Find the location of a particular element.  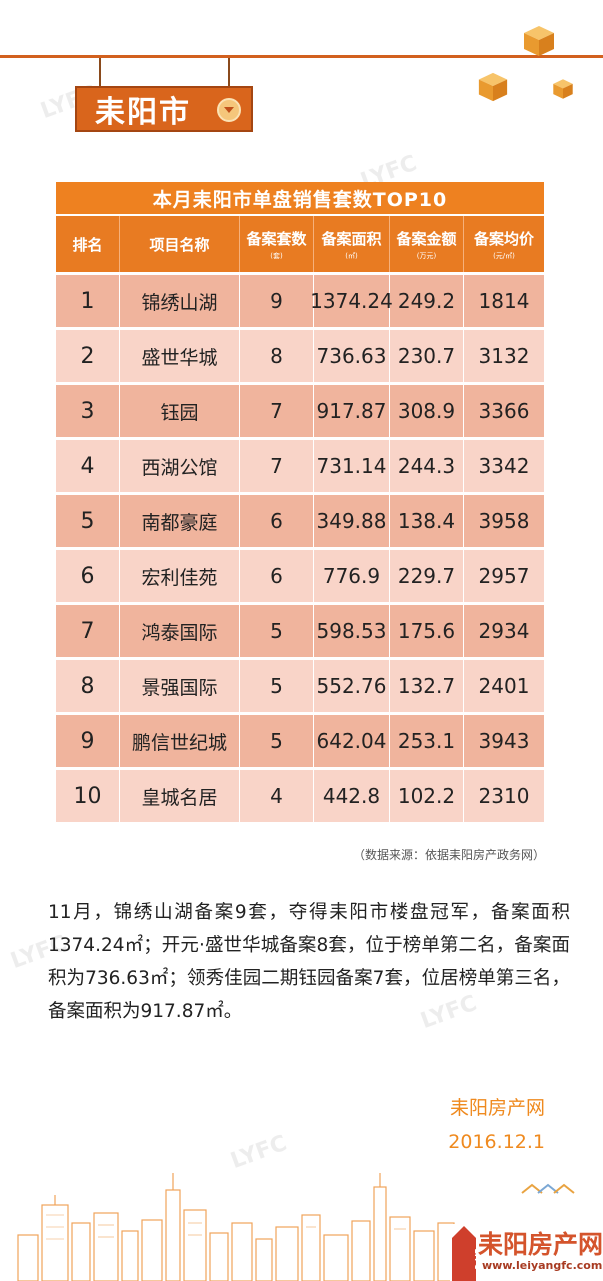

cell-rank: 8 is located at coordinates (88, 686).